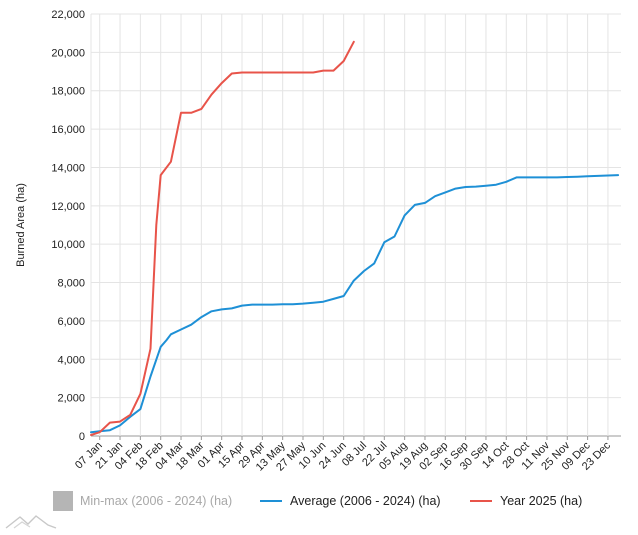 Image resolution: width=638 pixels, height=535 pixels. I want to click on legend-item-year-2025: Year 2025 (ha), so click(526, 501).